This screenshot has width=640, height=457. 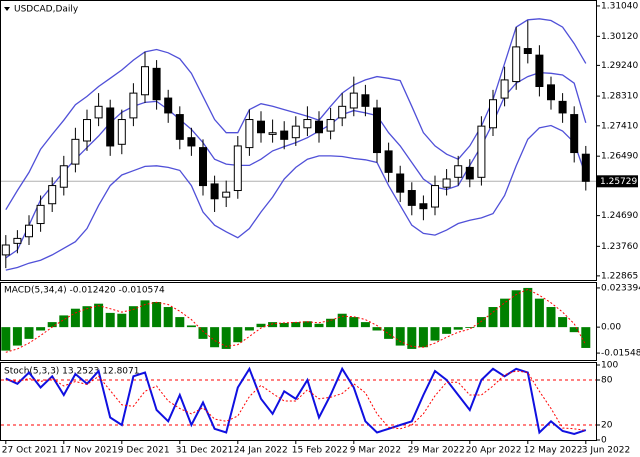 What do you see at coordinates (619, 276) in the screenshot?
I see `y-tick-label: 1.22865` at bounding box center [619, 276].